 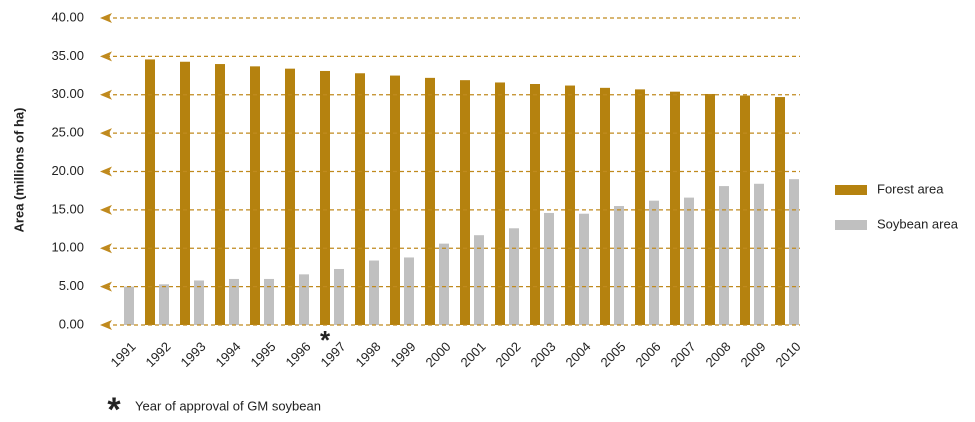 What do you see at coordinates (787, 354) in the screenshot?
I see `x-tick-label: 2010` at bounding box center [787, 354].